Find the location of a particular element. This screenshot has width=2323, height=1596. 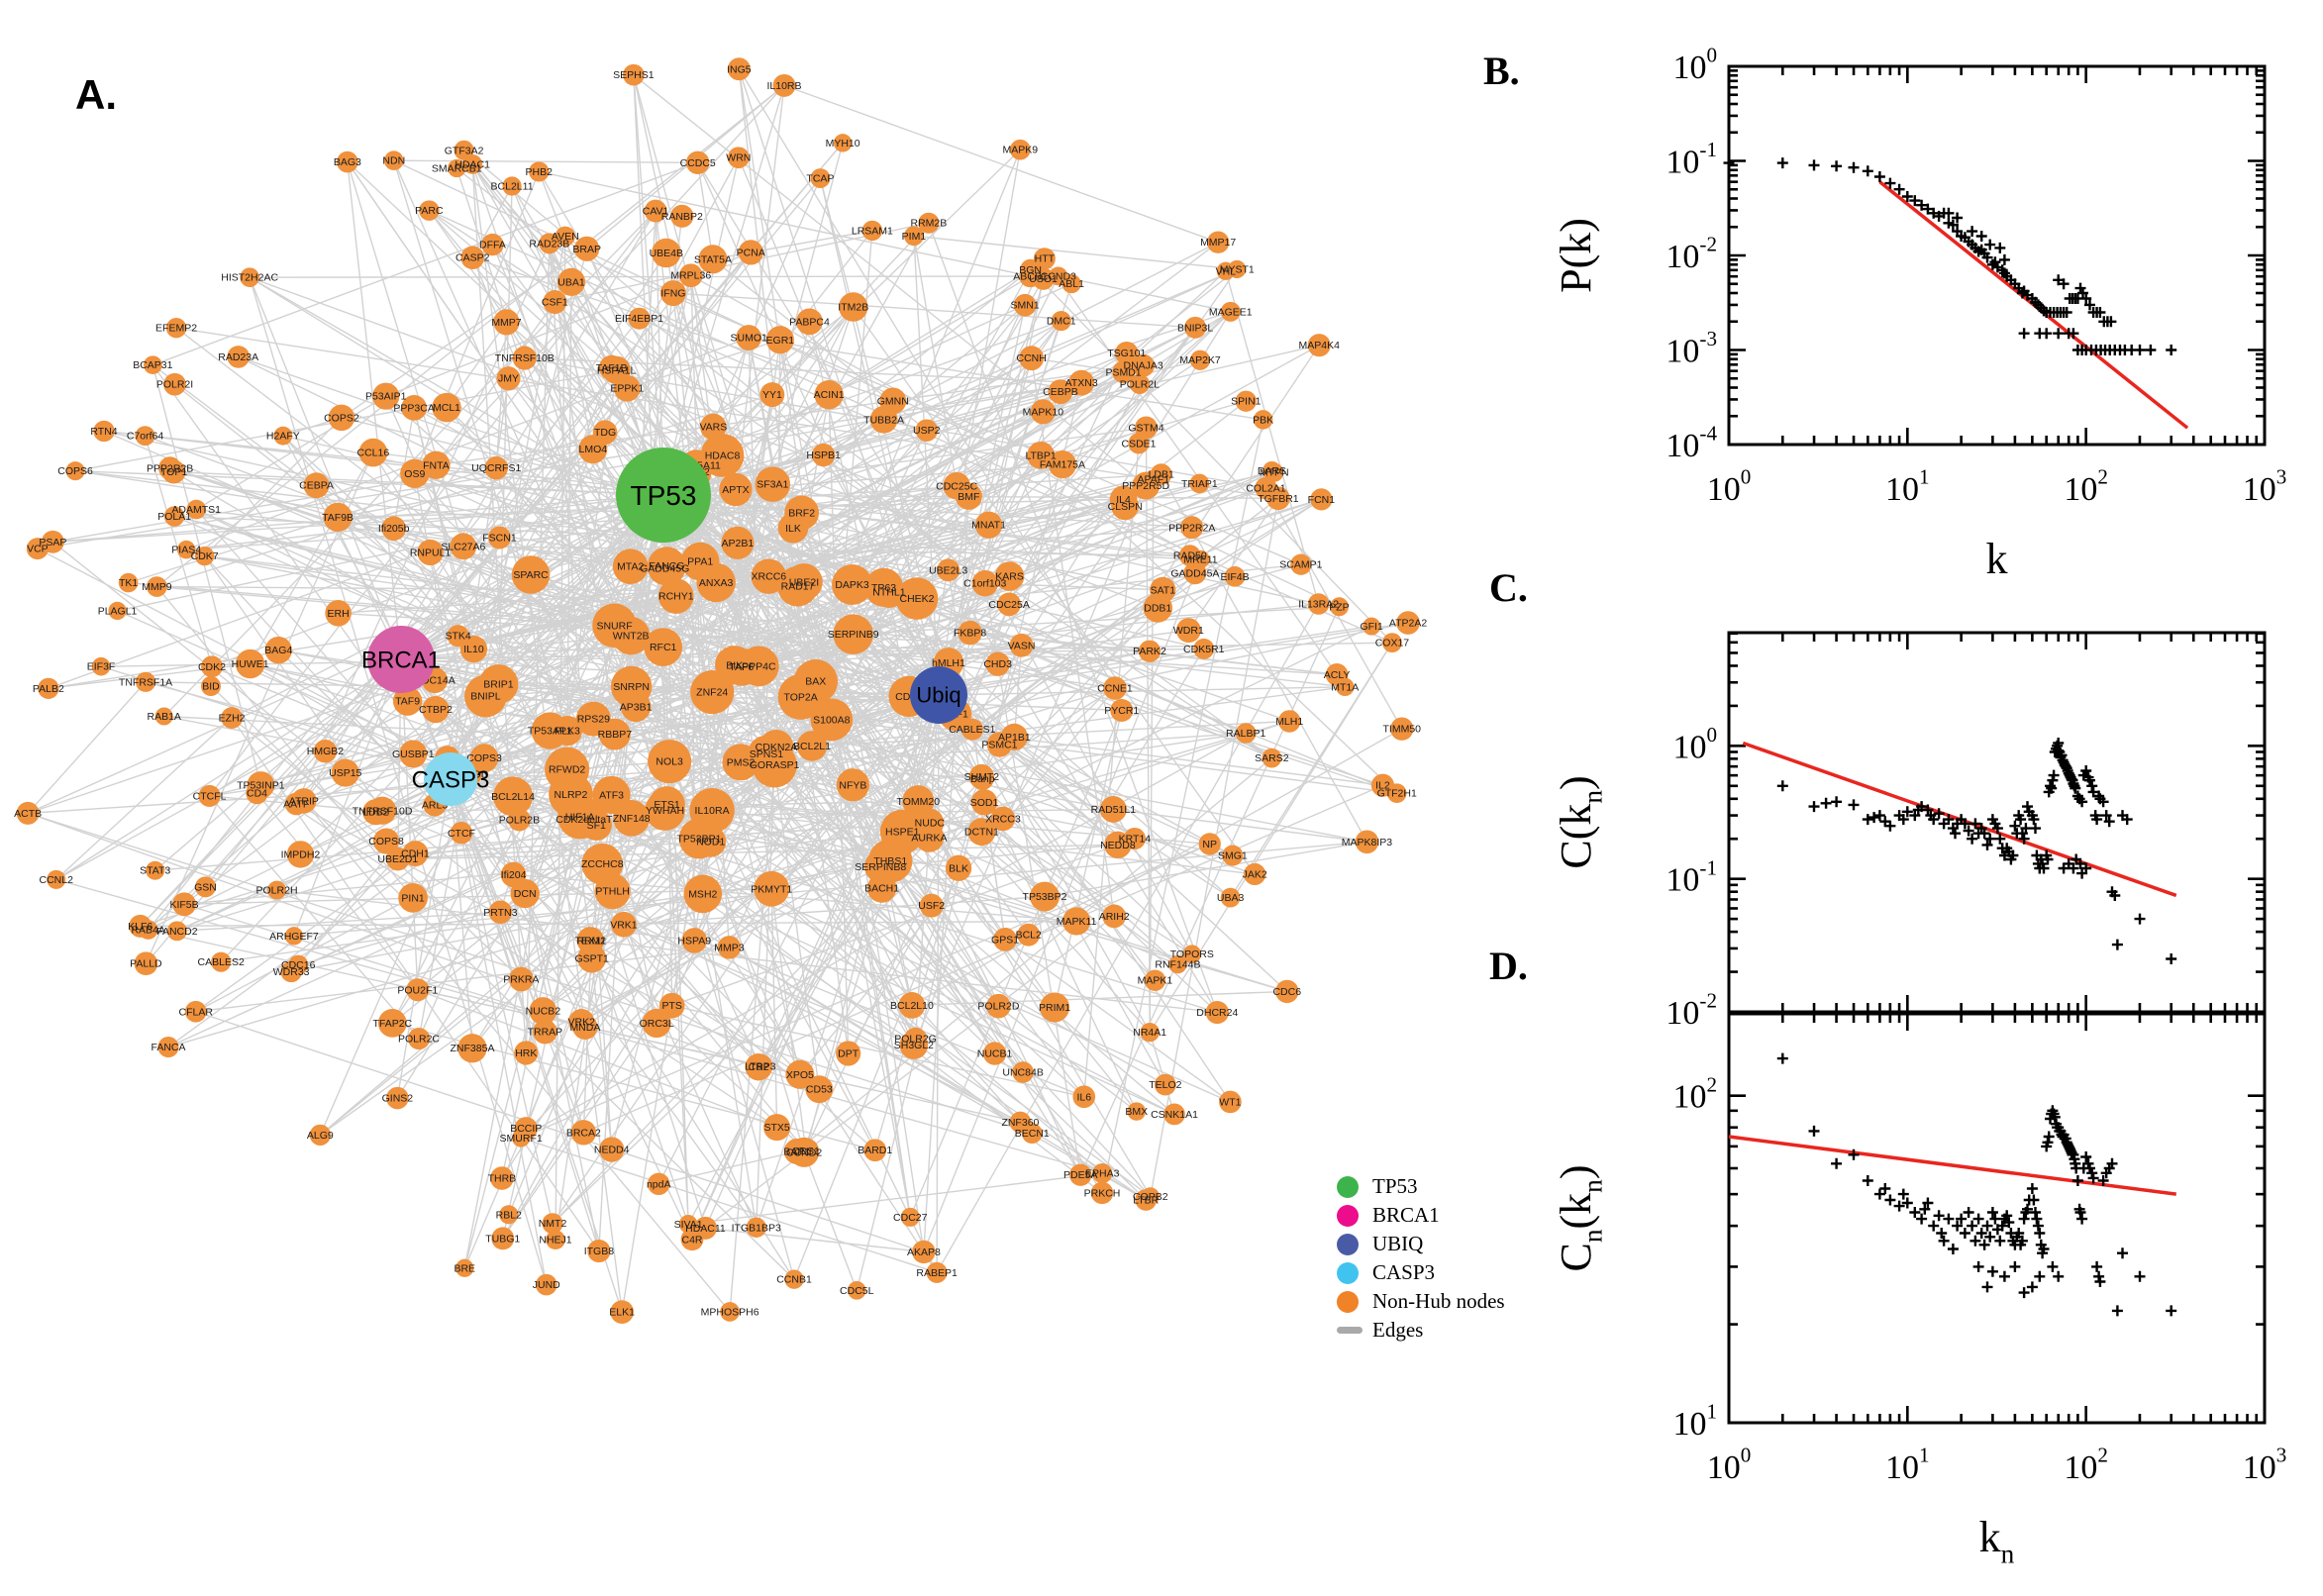

network-node-label: TP53BP2 is located at coordinates (1045, 897).